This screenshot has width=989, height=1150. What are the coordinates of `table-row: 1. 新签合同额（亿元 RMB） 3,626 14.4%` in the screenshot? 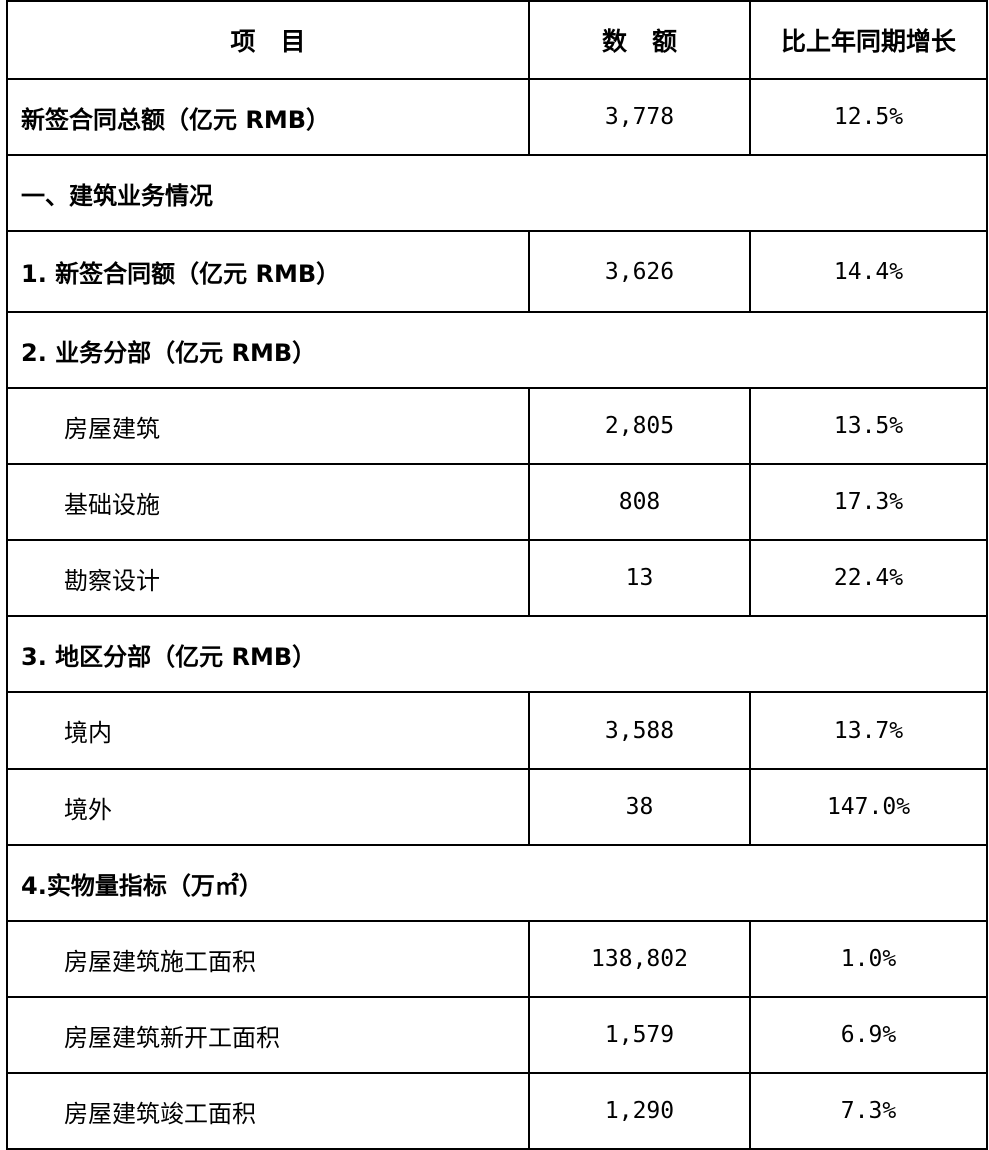 It's located at (497, 271).